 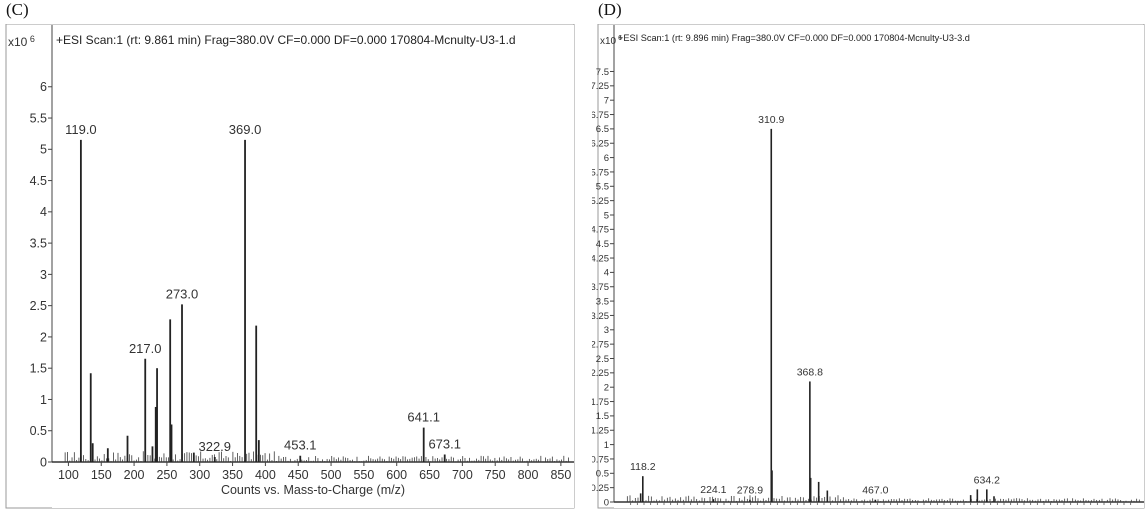 I want to click on y-tick-label: 6.5, so click(x=602, y=129).